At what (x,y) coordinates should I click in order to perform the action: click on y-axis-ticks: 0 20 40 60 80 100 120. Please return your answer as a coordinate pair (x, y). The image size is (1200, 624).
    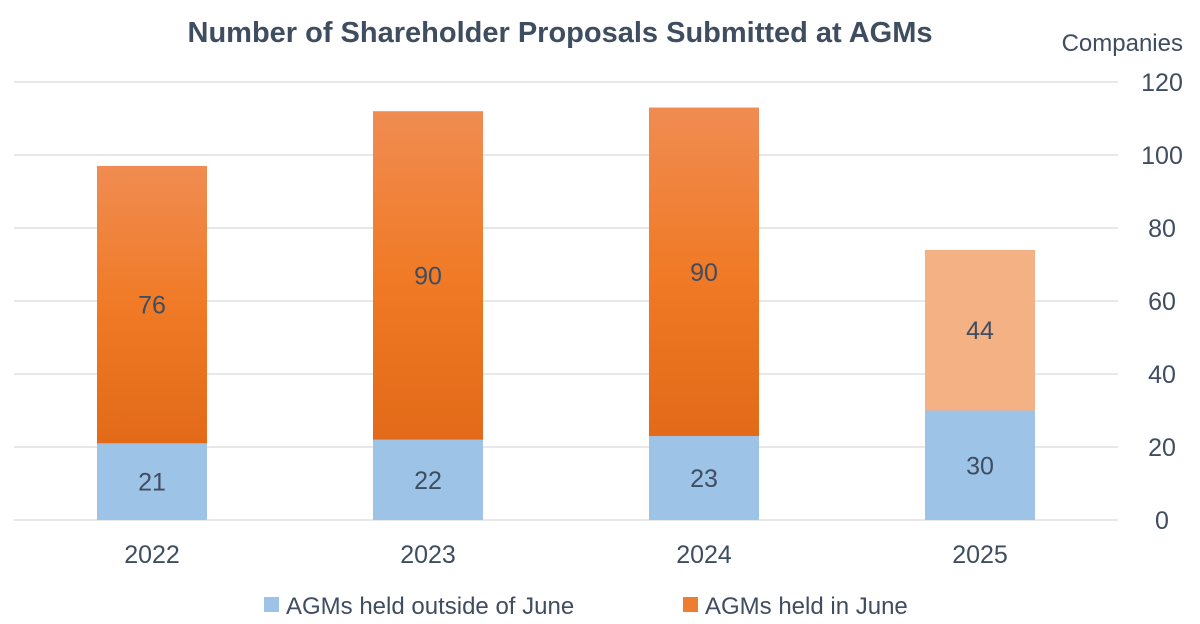
    Looking at the image, I should click on (1162, 302).